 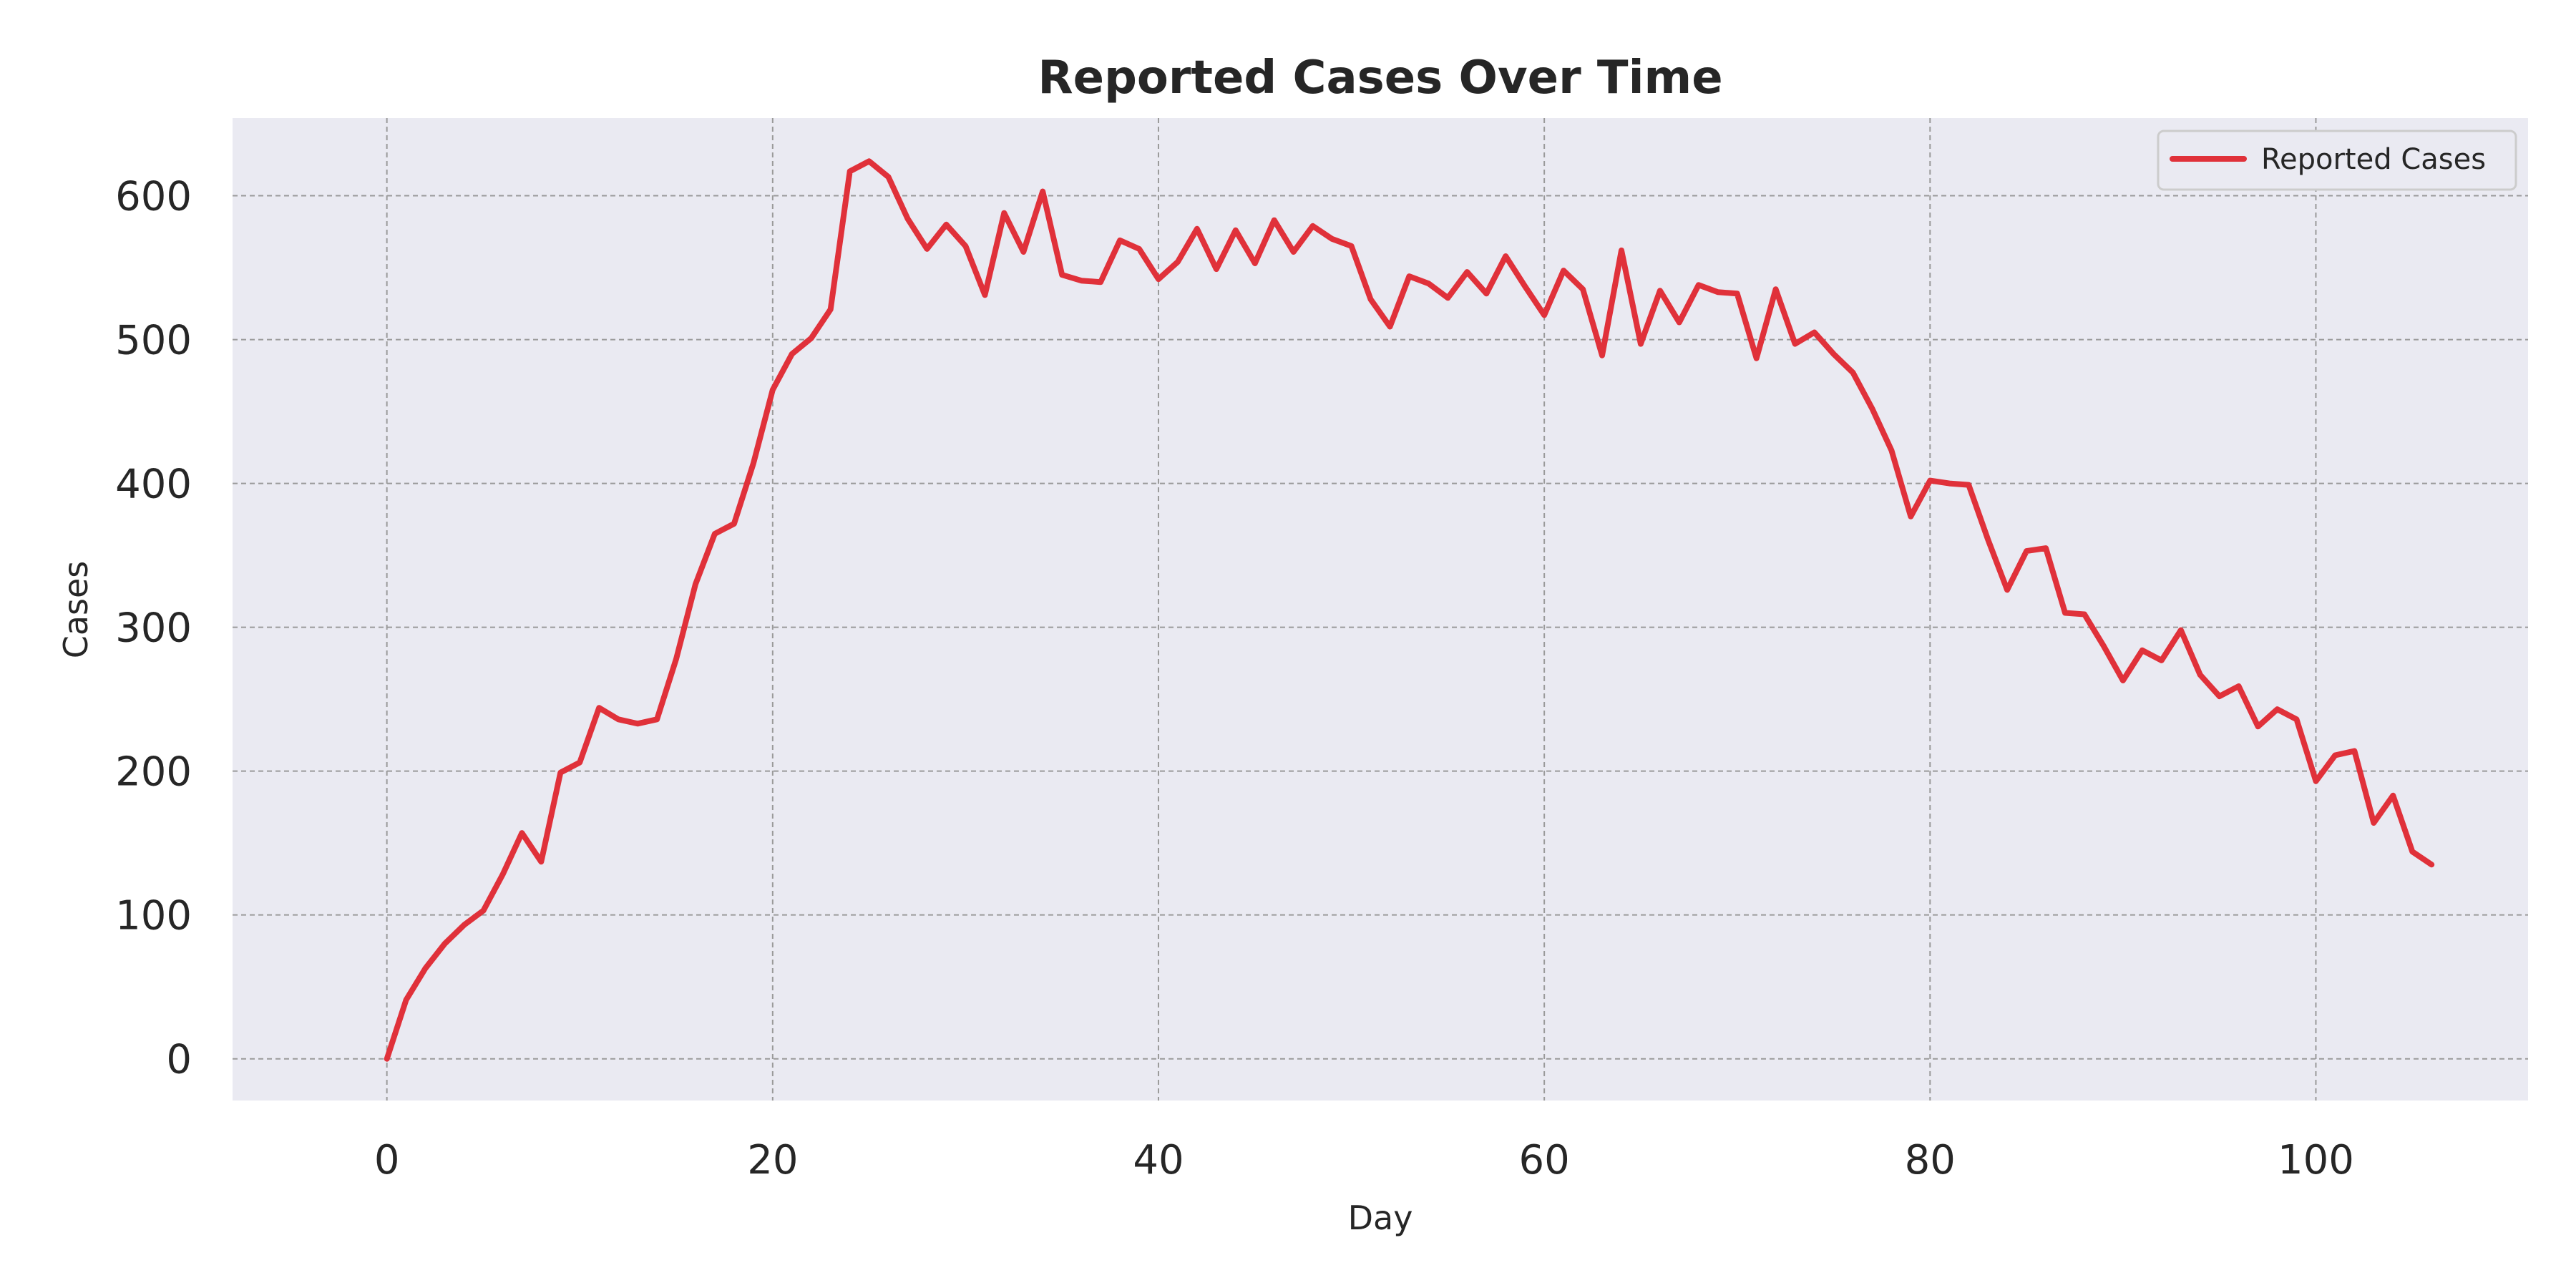 What do you see at coordinates (1544, 1160) in the screenshot?
I see `x-tick-label: 60` at bounding box center [1544, 1160].